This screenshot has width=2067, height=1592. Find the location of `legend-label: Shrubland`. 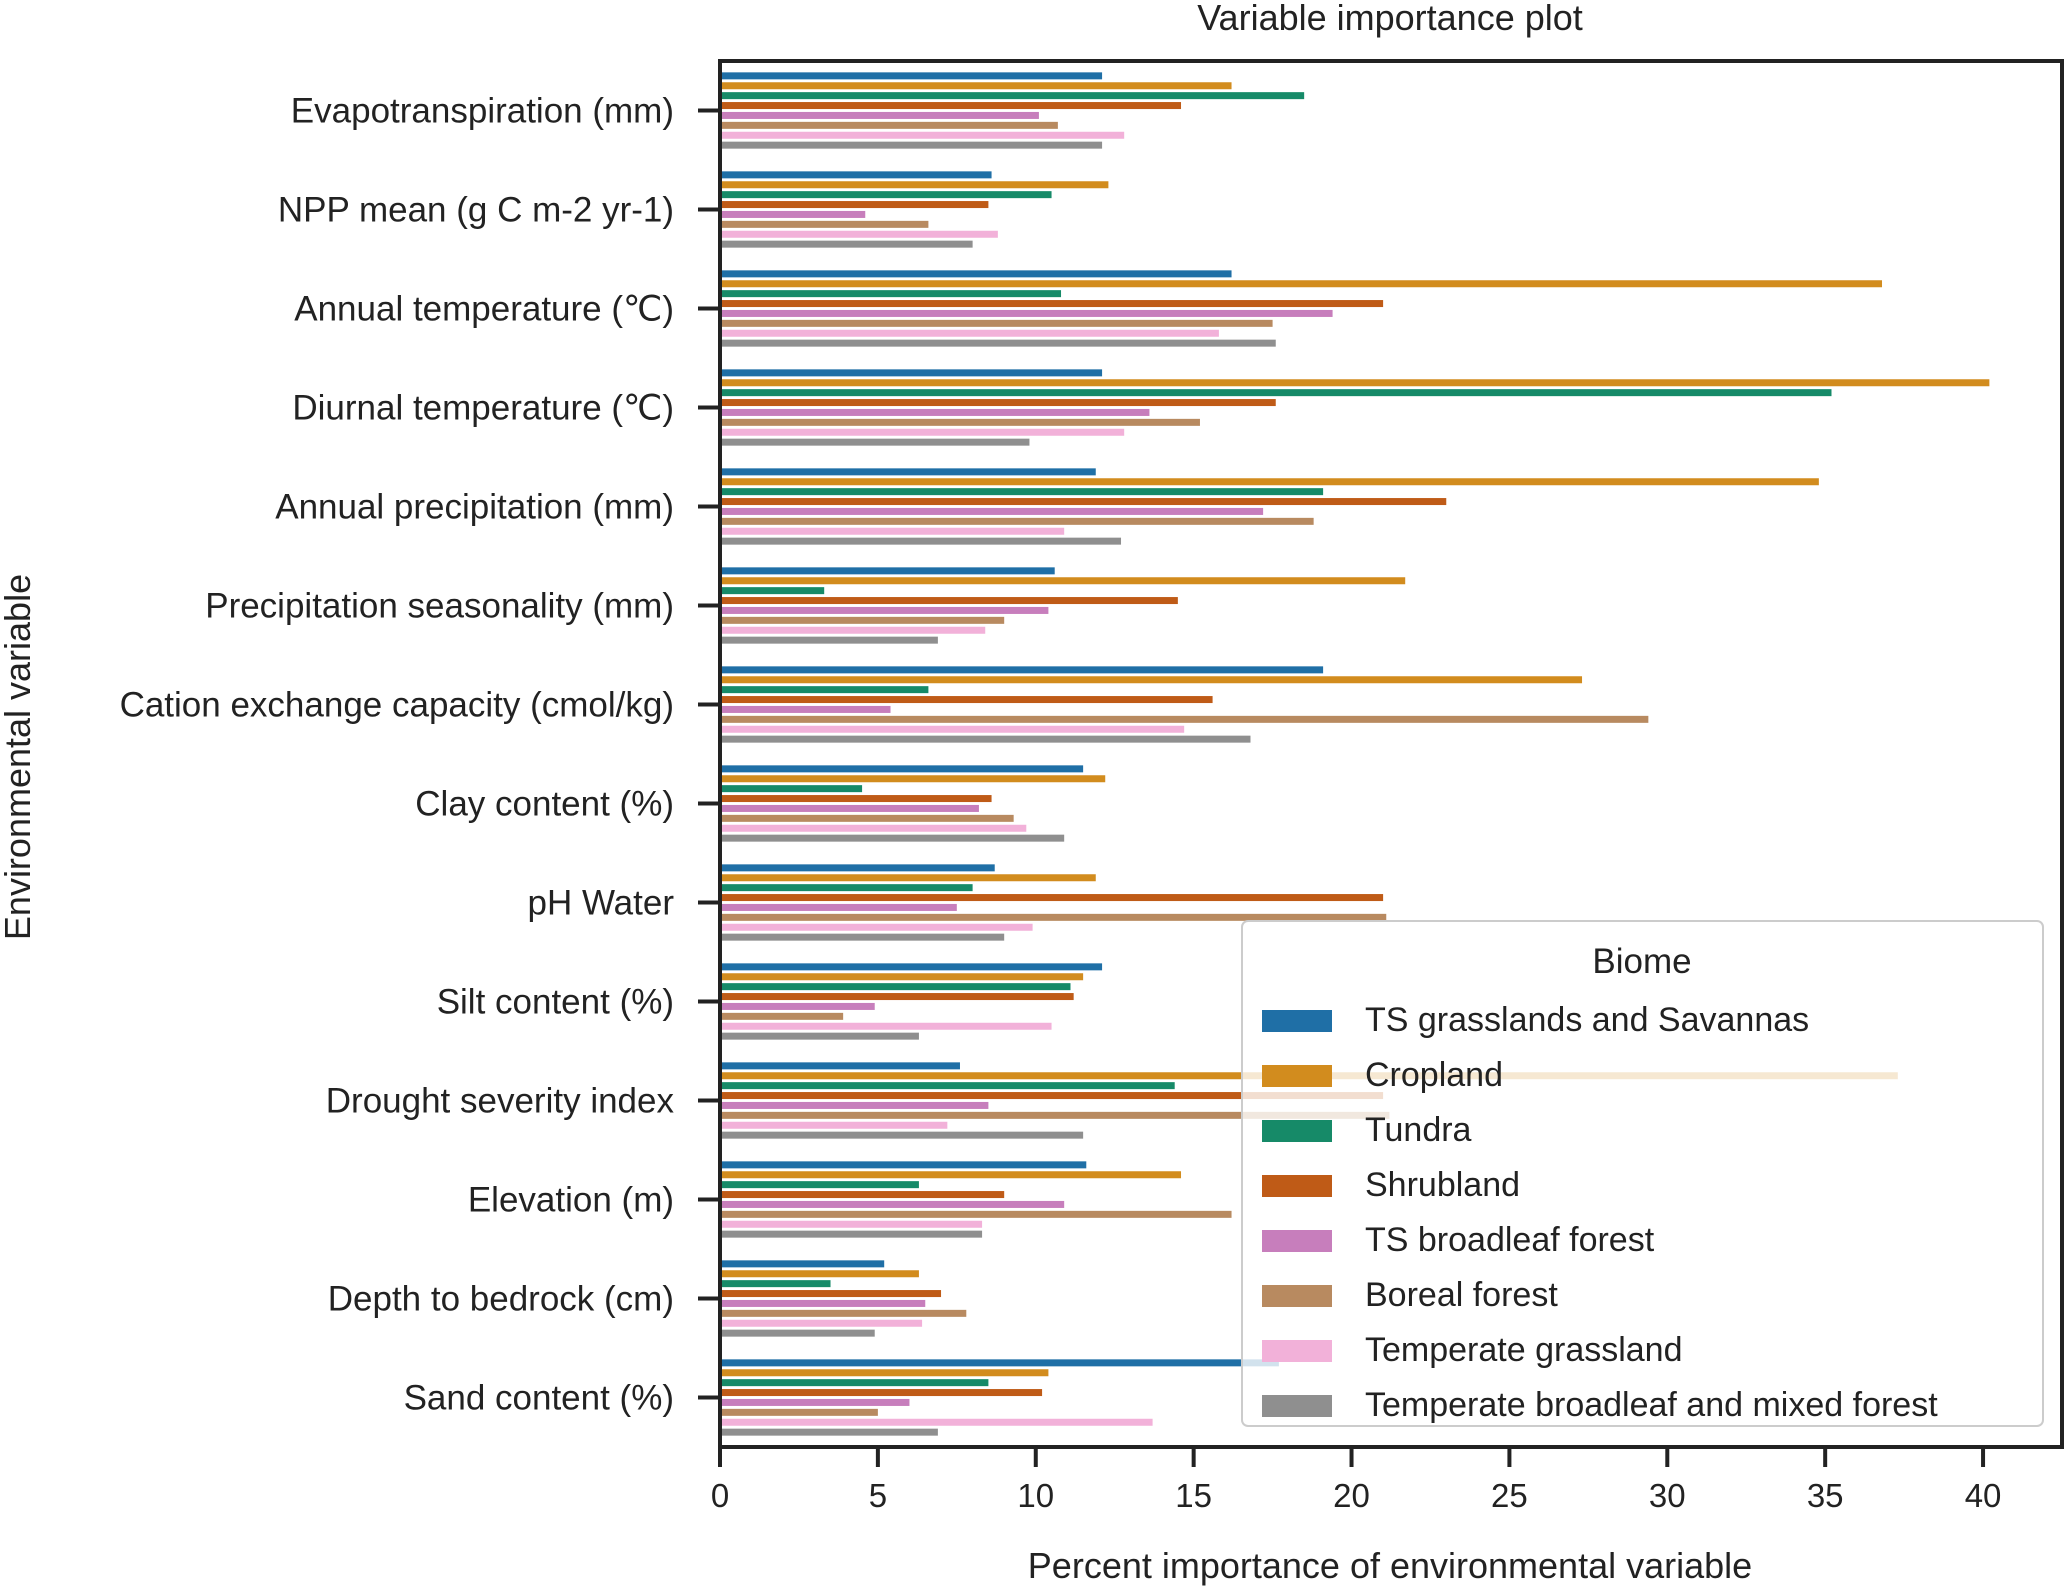

legend-label: Shrubland is located at coordinates (1442, 1185).